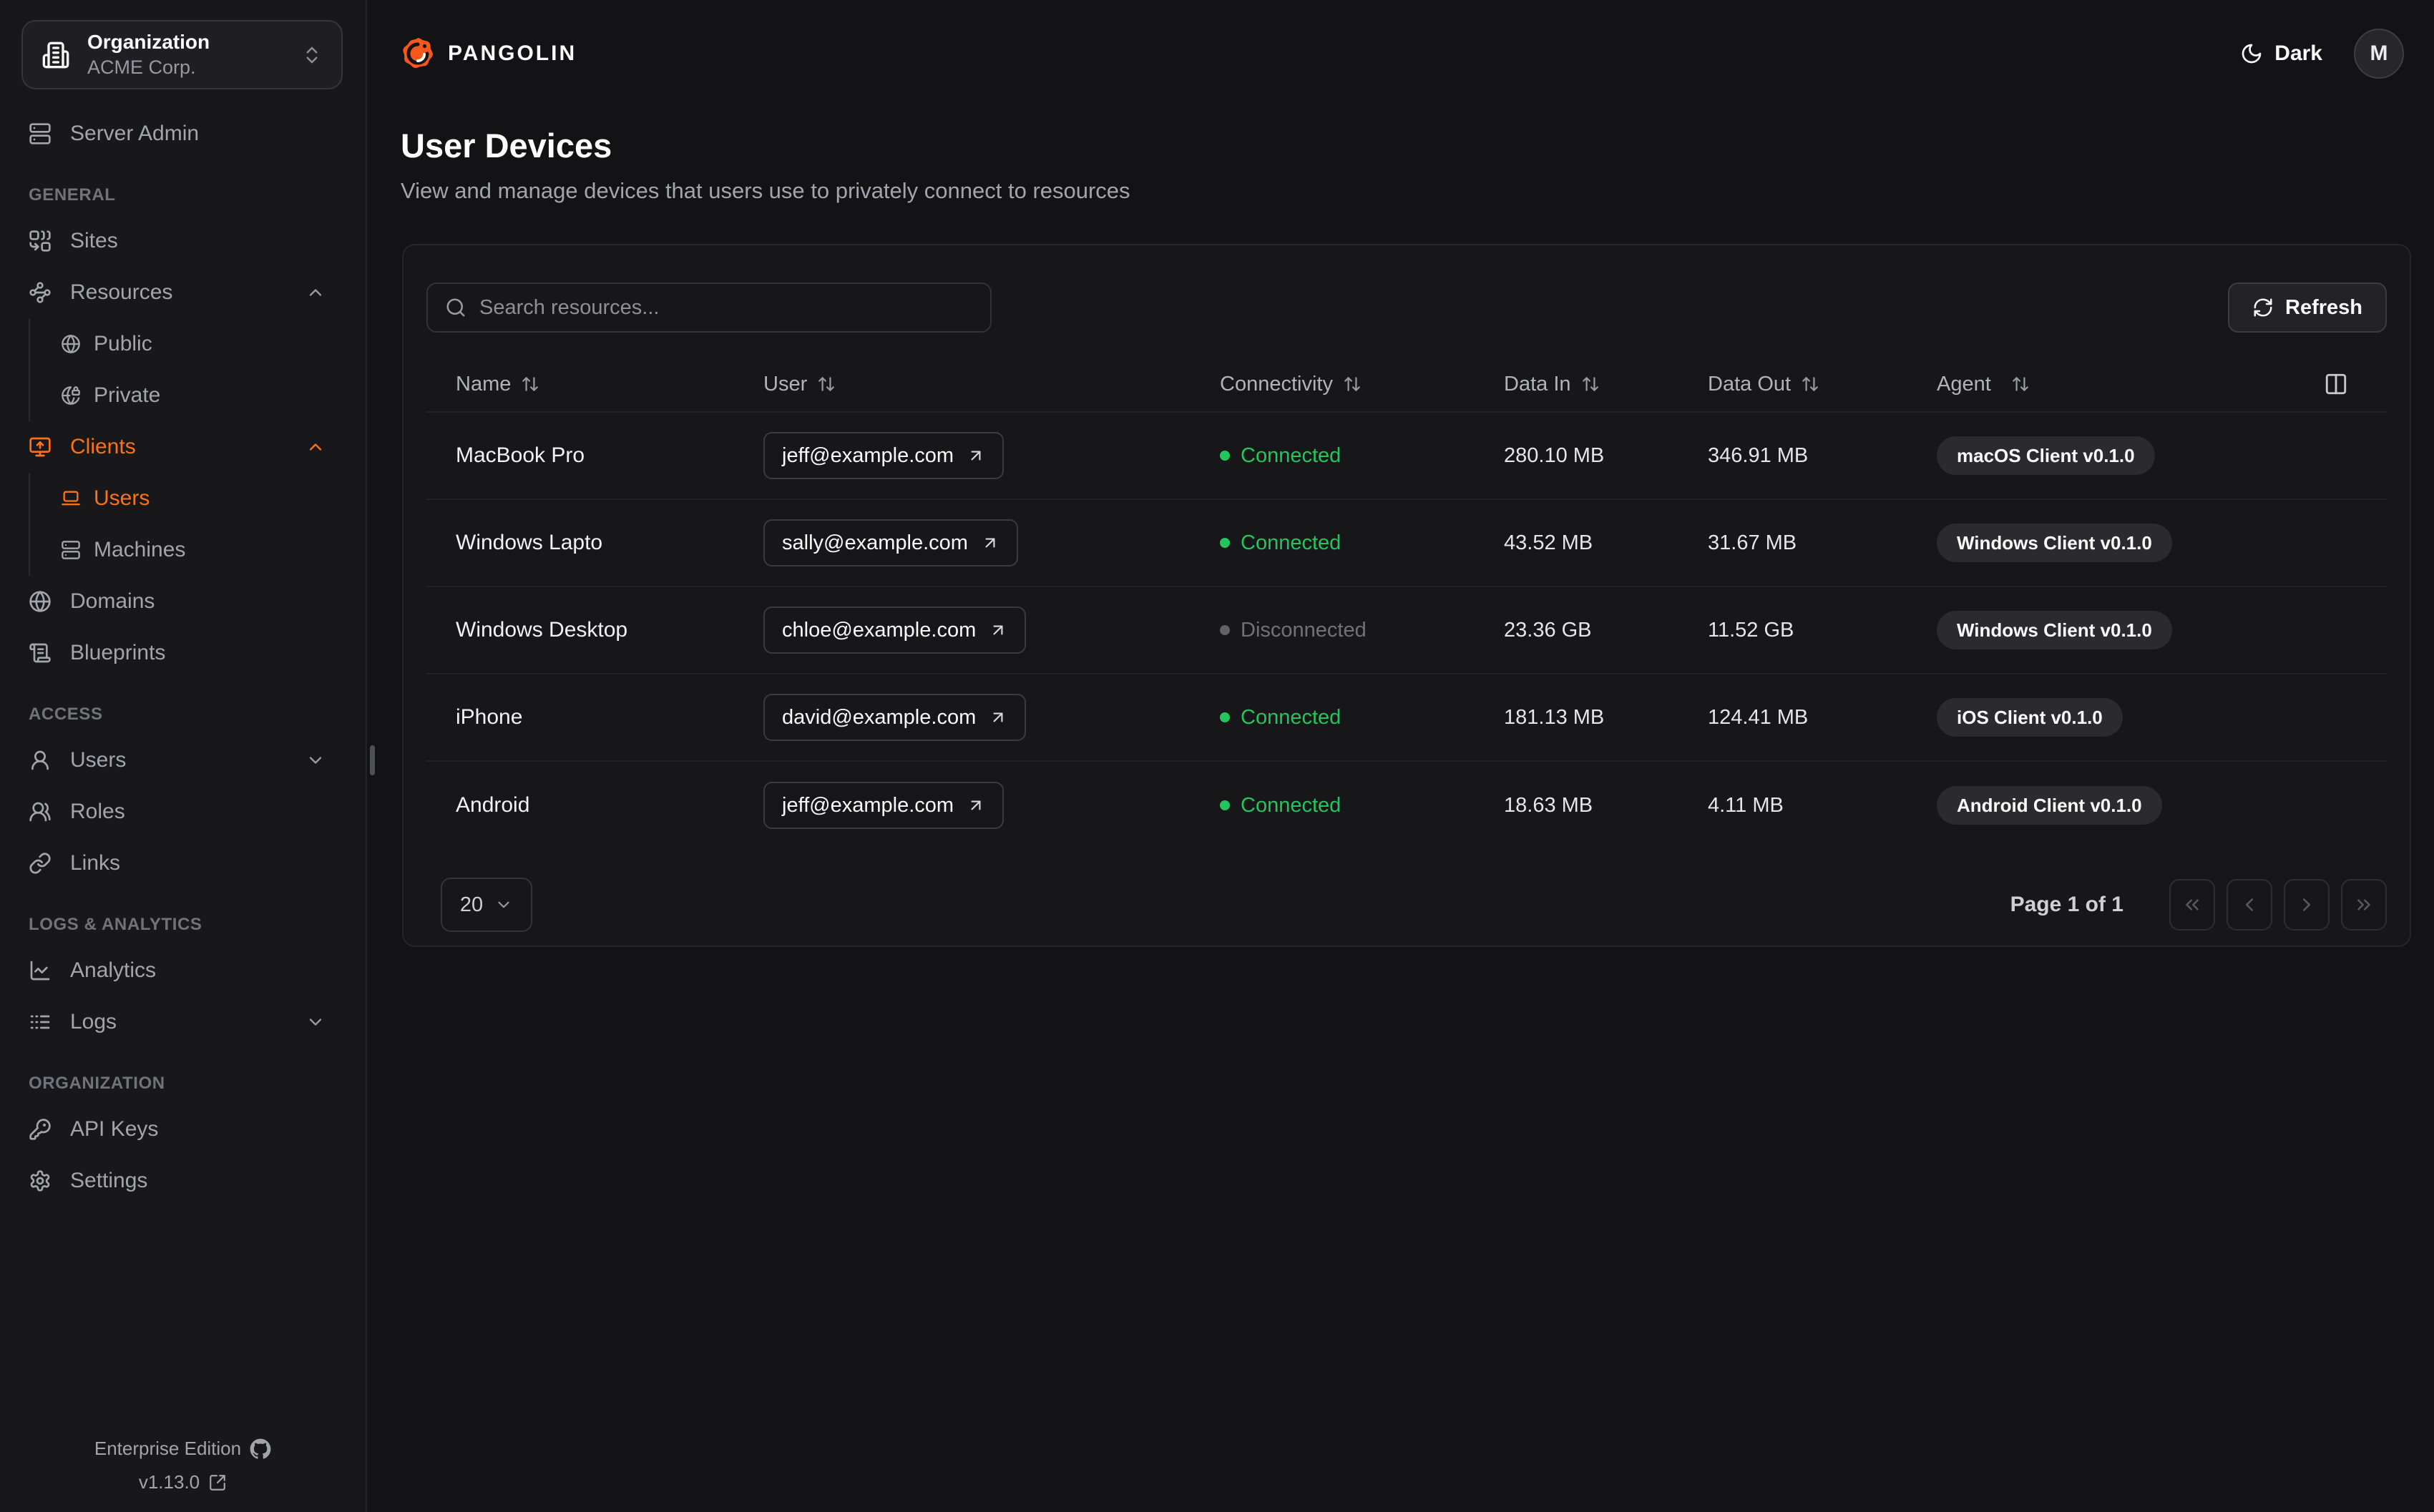 Image resolution: width=2434 pixels, height=1512 pixels. What do you see at coordinates (489, 717) in the screenshot?
I see `device-name: iPhone` at bounding box center [489, 717].